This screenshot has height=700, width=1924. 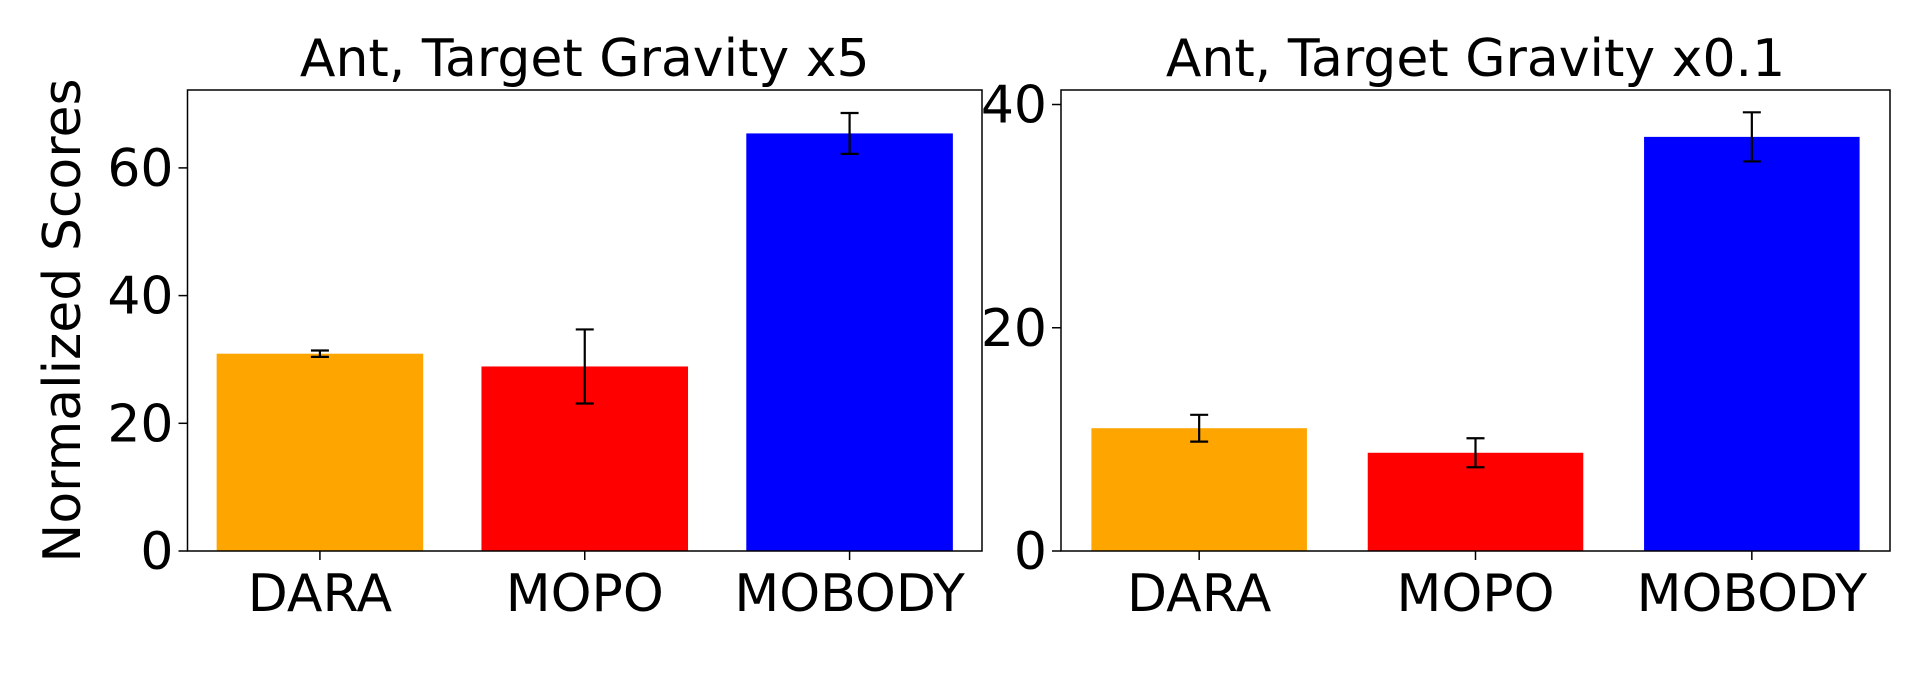 What do you see at coordinates (1475, 59) in the screenshot?
I see `chart-title: Ant, Target Gravity x0.1` at bounding box center [1475, 59].